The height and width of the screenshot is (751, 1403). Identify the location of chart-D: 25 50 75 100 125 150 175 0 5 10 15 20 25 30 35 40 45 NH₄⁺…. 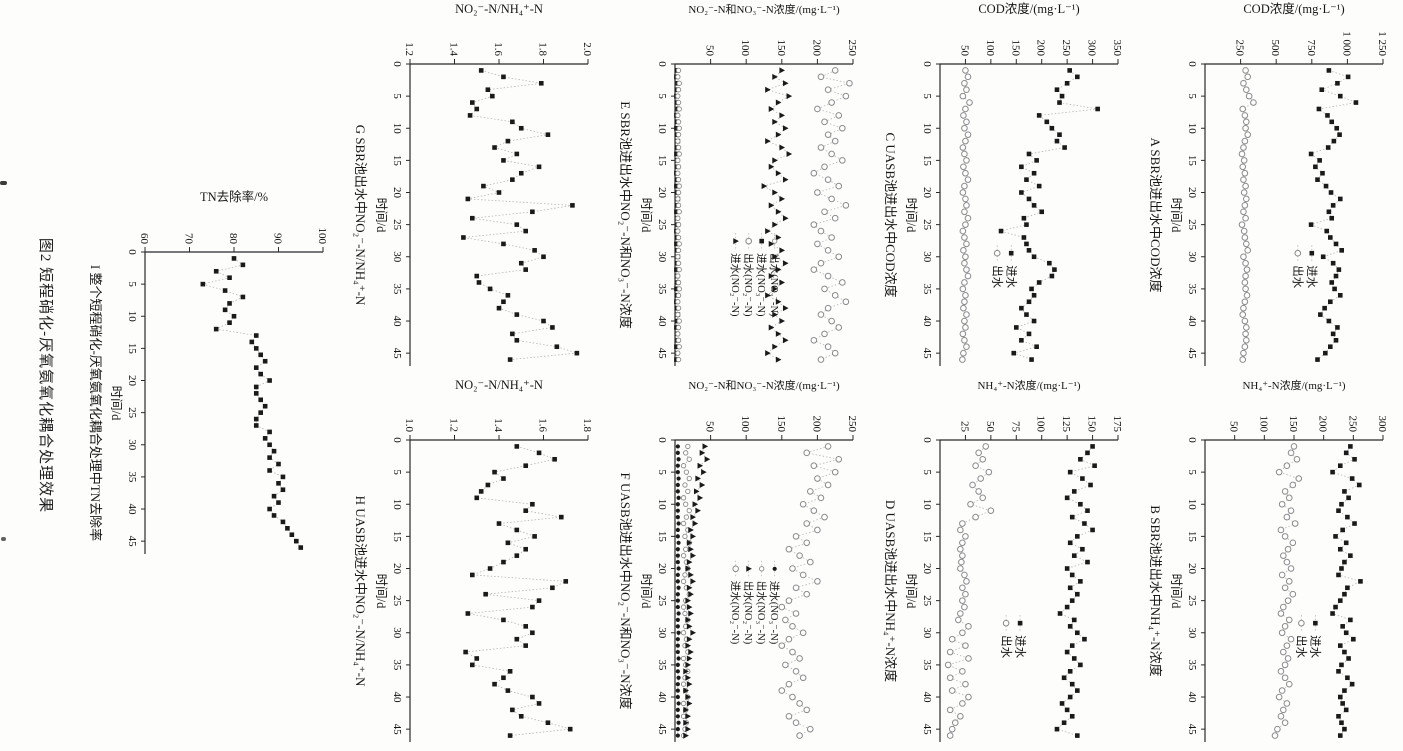
(1003, 560).